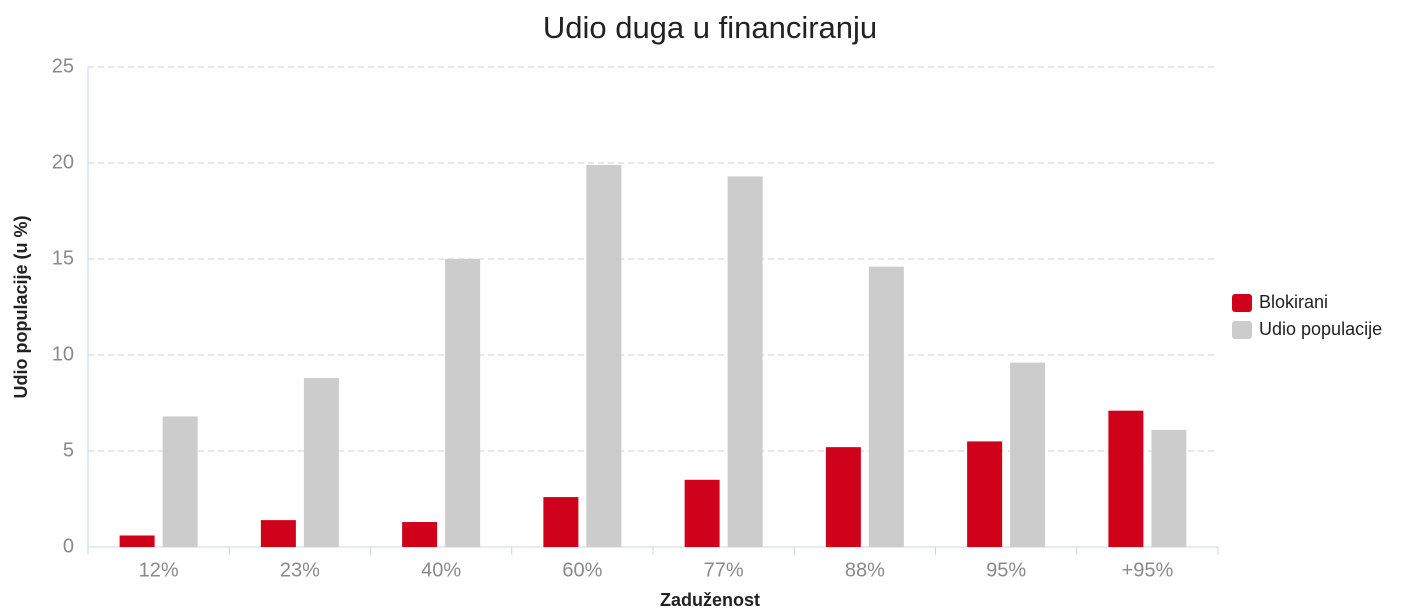 The width and height of the screenshot is (1415, 608). What do you see at coordinates (1006, 570) in the screenshot?
I see `x-tick-label: 95%` at bounding box center [1006, 570].